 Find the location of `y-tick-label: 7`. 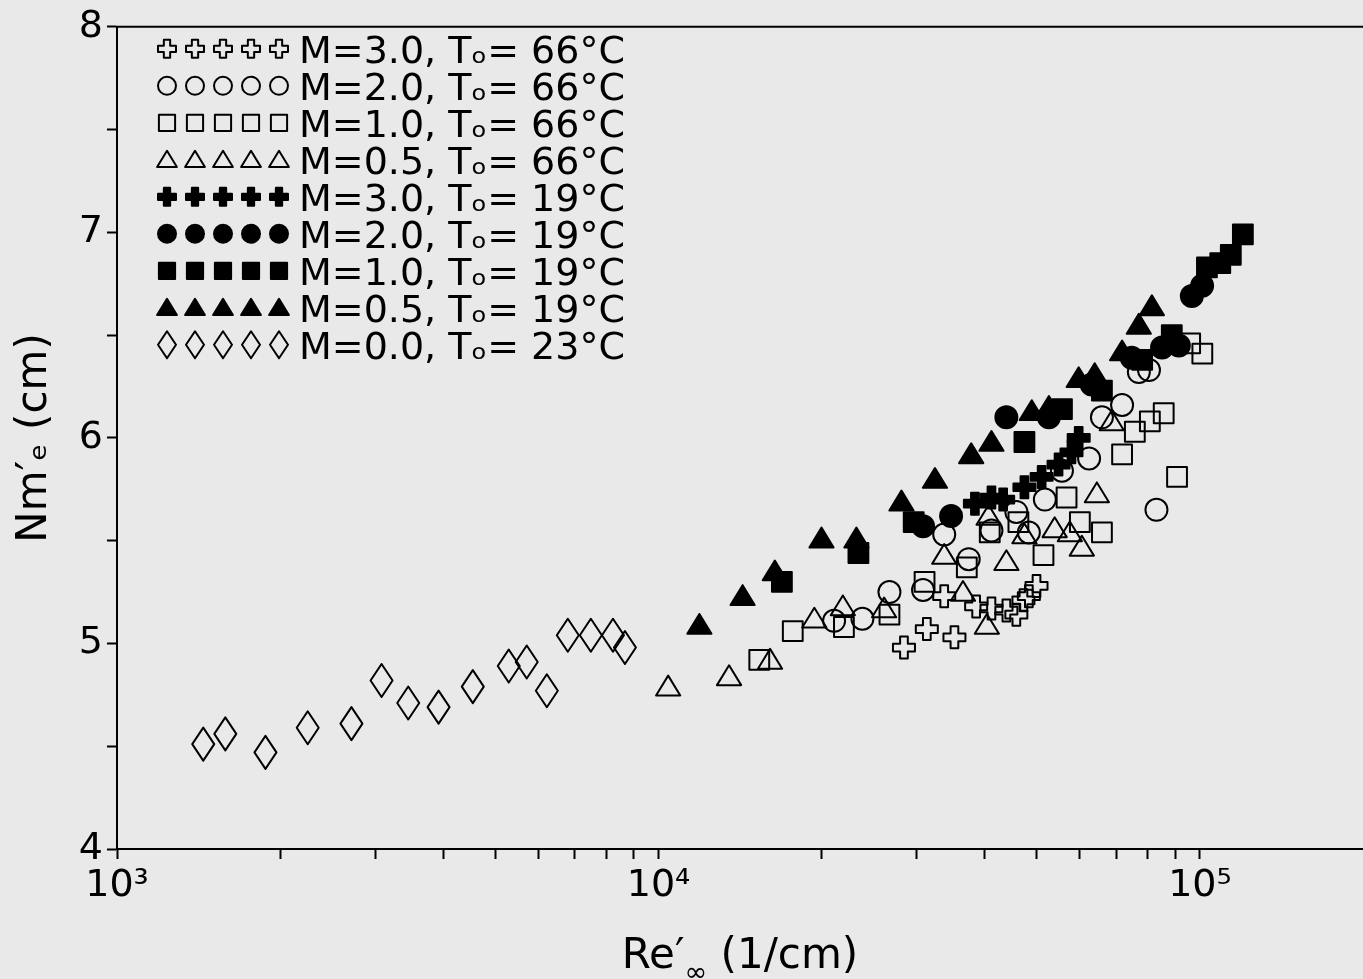

y-tick-label: 7 is located at coordinates (90, 229).